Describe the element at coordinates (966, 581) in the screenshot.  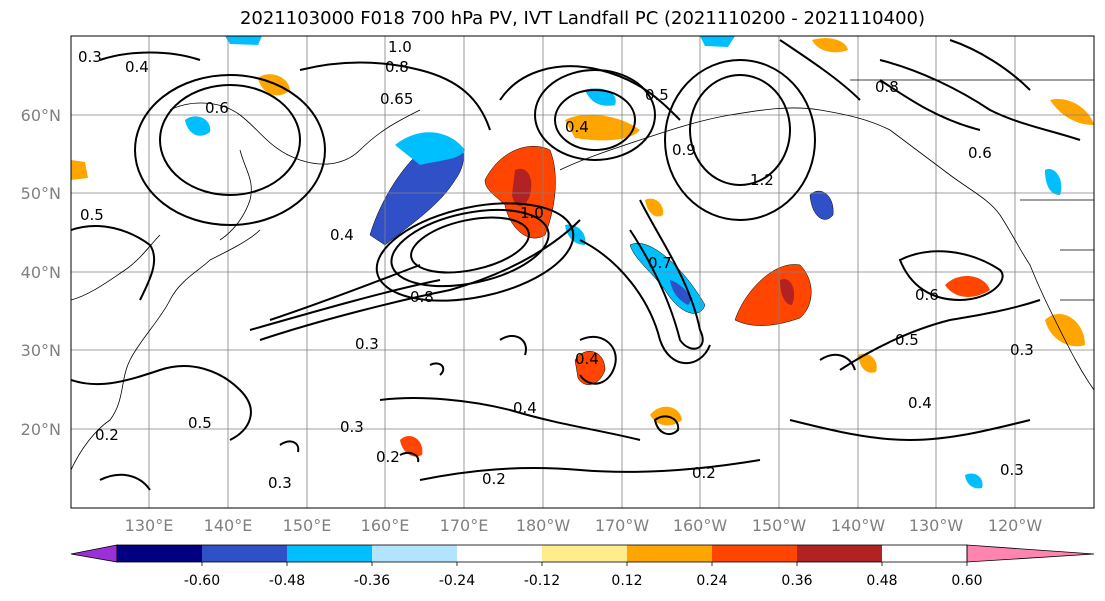
I see `colorbar-tick-label: 0.60` at that location.